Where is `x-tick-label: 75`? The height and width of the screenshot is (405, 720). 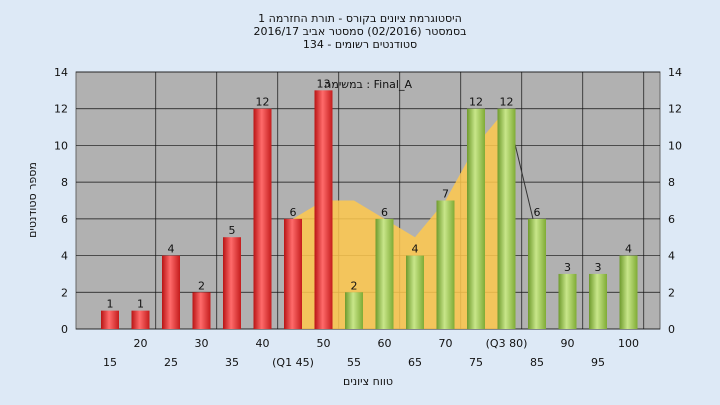
x-tick-label: 75 is located at coordinates (476, 362).